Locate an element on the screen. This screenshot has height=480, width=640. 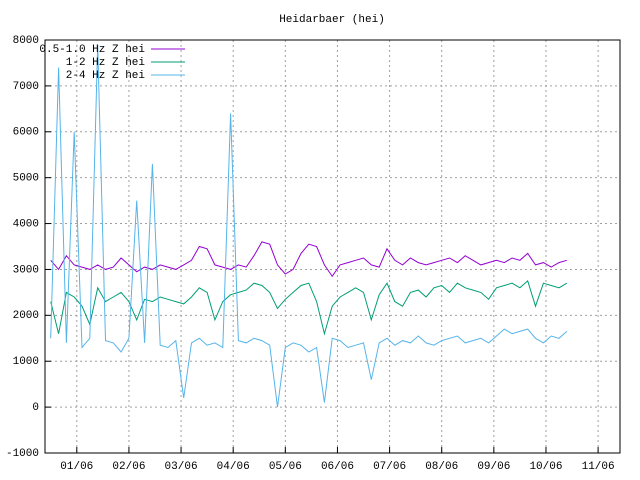
chart-title: Heidarbaer (hei) is located at coordinates (332, 20).